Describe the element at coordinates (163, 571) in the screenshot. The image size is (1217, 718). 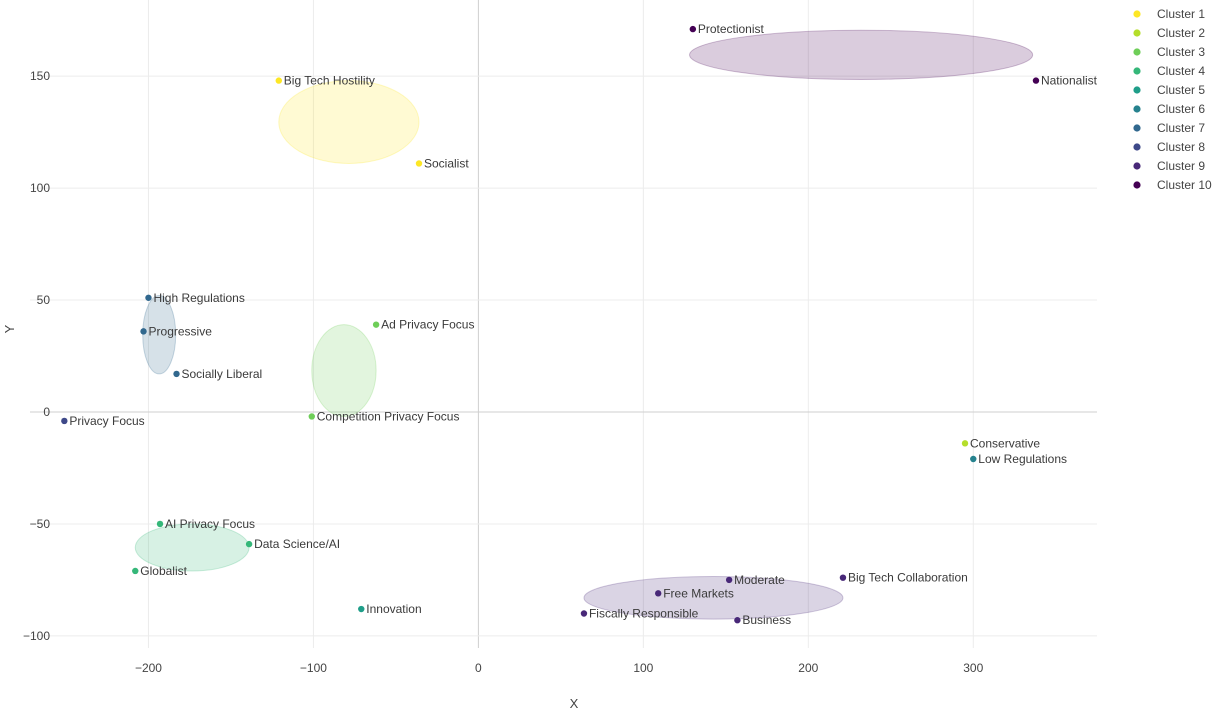
I see `point-label: Globalist` at that location.